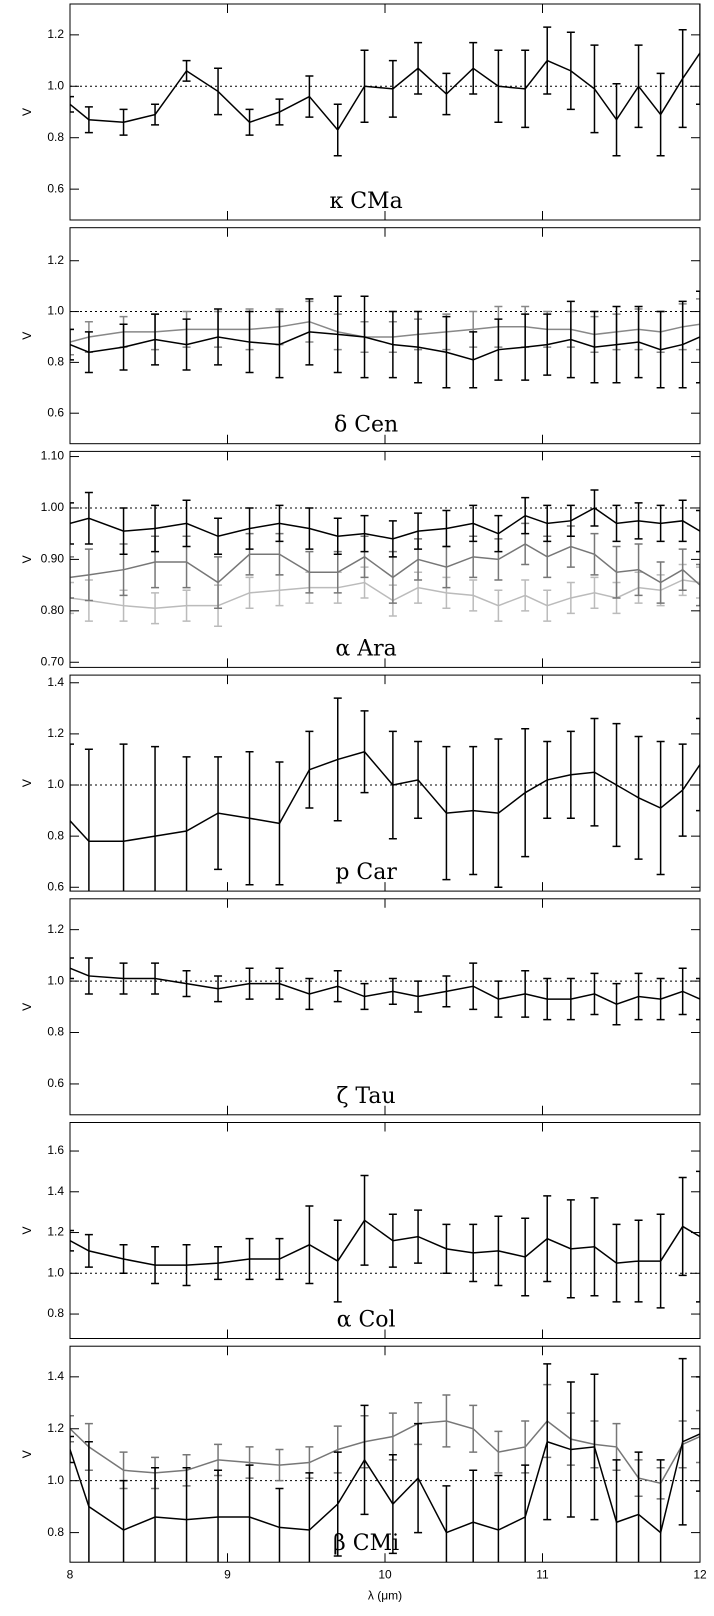 This screenshot has height=1616, width=714. Describe the element at coordinates (55, 1376) in the screenshot. I see `y-tick-label: 1.4` at that location.